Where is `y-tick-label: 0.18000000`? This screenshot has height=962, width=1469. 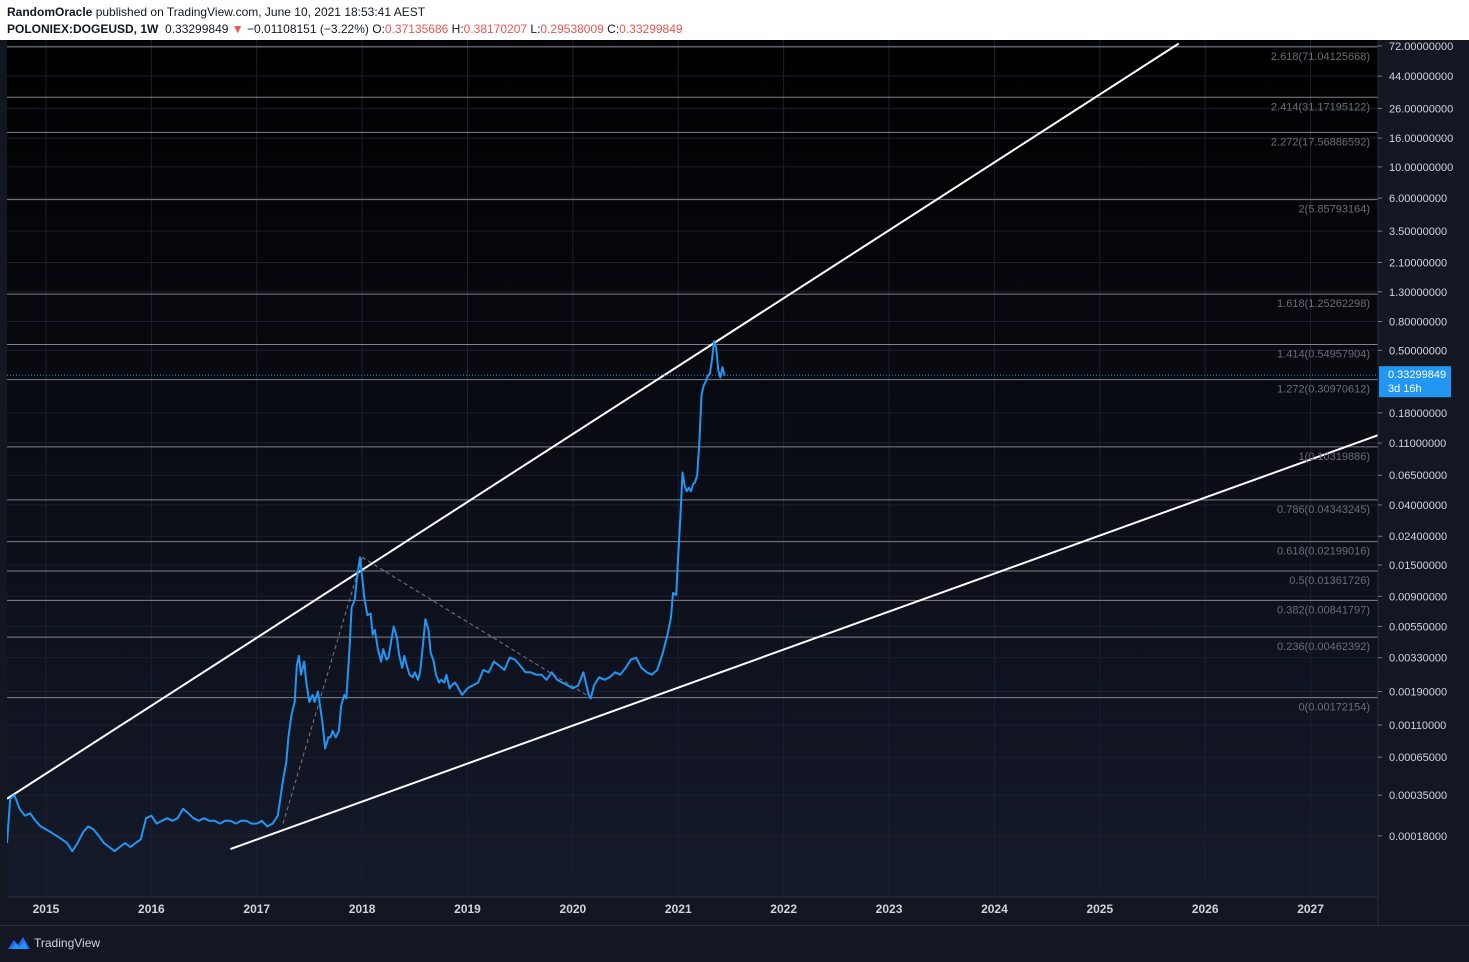 y-tick-label: 0.18000000 is located at coordinates (1418, 414).